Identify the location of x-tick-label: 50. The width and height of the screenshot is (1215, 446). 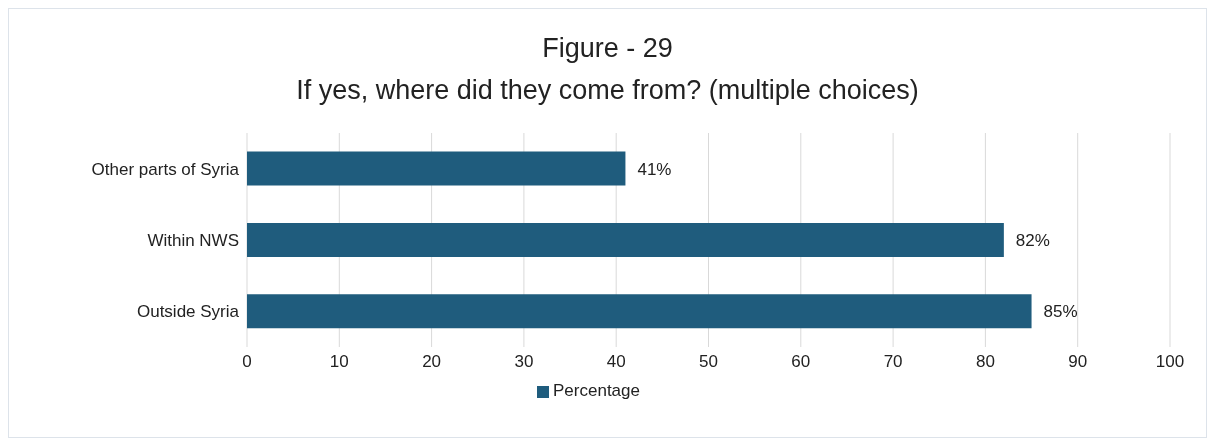
(708, 362).